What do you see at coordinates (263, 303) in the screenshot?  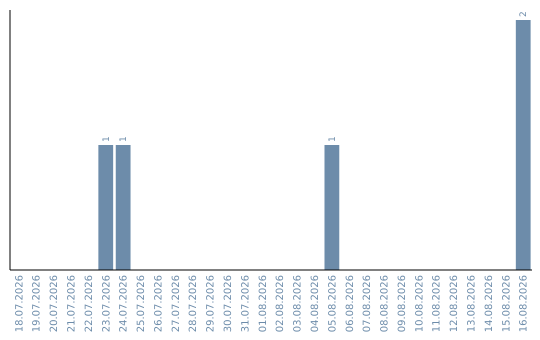 I see `x-tick-label: 01.08.2026` at bounding box center [263, 303].